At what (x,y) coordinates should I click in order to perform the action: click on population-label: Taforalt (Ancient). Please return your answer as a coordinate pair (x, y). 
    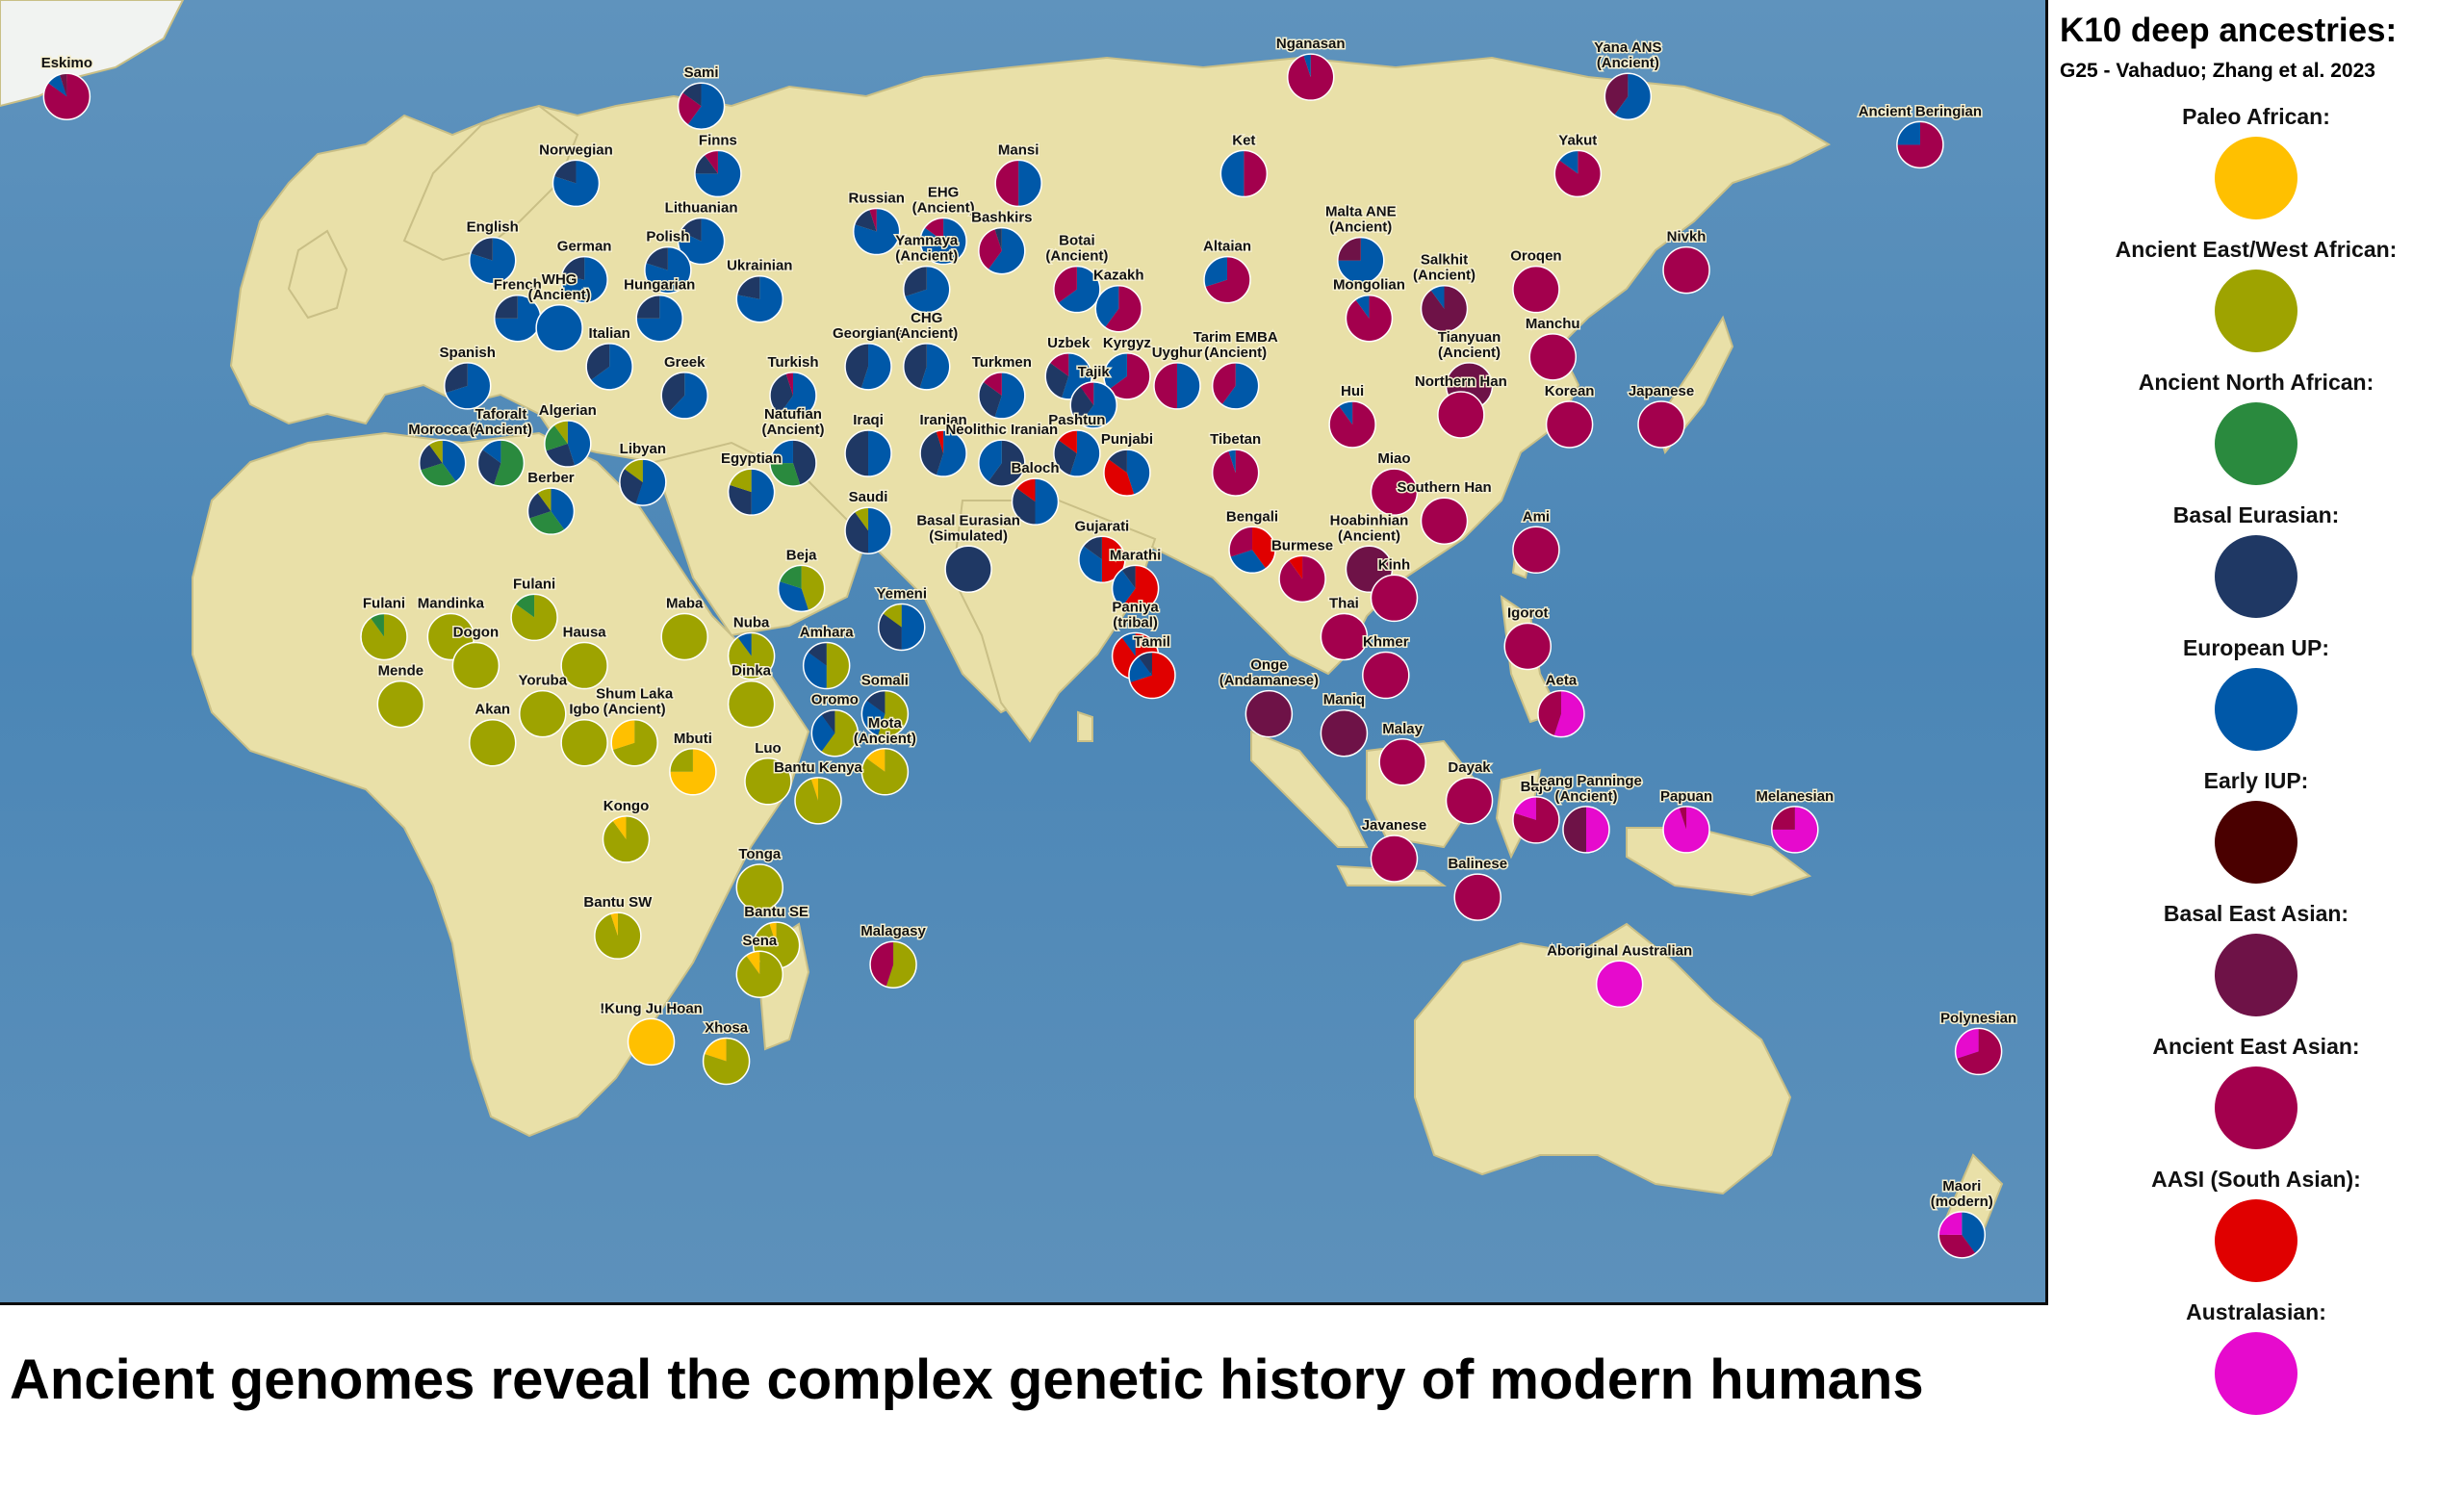
    Looking at the image, I should click on (501, 422).